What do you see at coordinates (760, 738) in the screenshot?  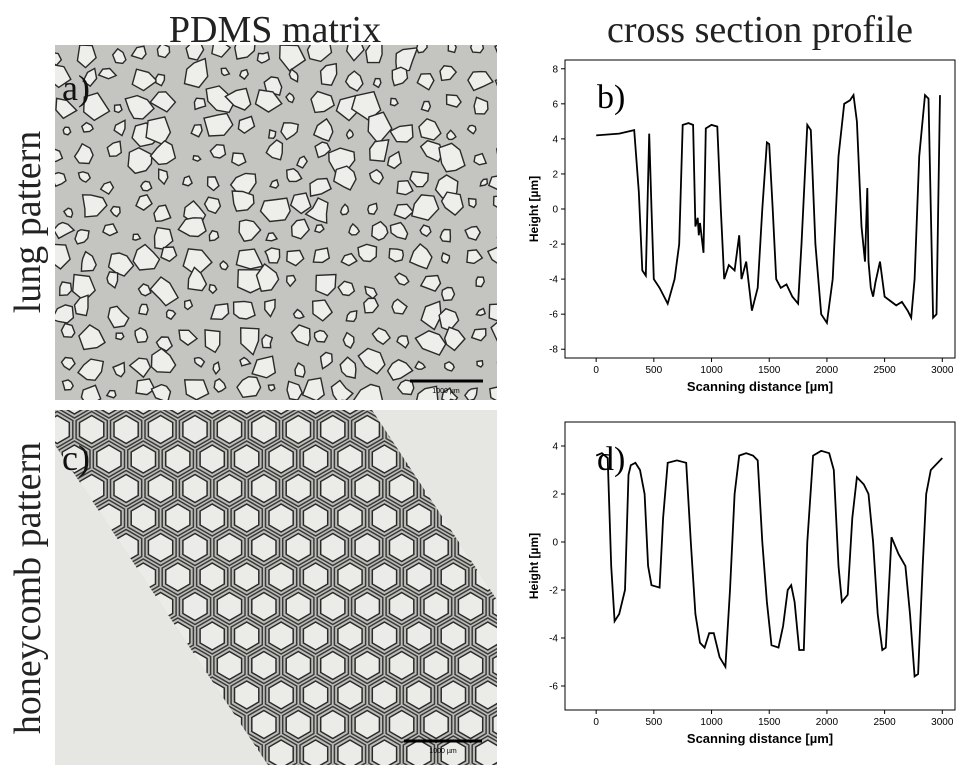 I see `x-axis-title: Scanning distance [µm]` at bounding box center [760, 738].